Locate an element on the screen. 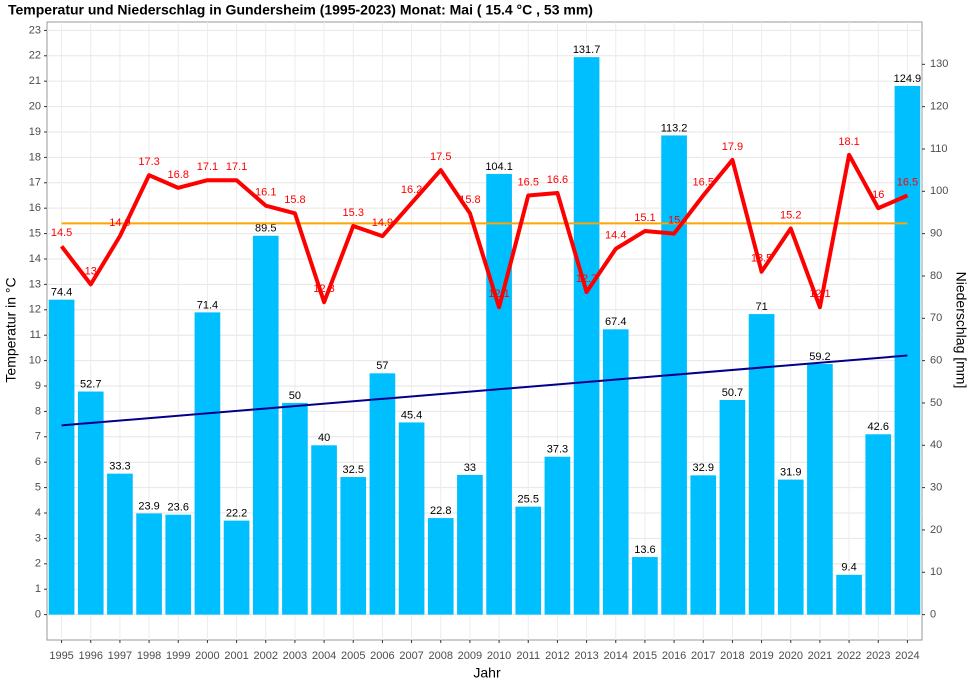 The width and height of the screenshot is (974, 689). bar-value-label: 23.6 is located at coordinates (178, 508).